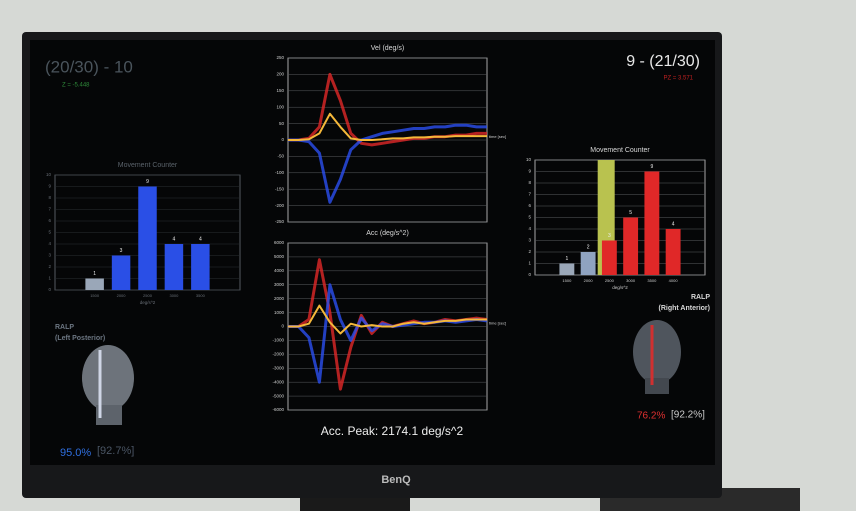 This screenshot has height=511, width=856. Describe the element at coordinates (630, 213) in the screenshot. I see `value-label: 5` at that location.